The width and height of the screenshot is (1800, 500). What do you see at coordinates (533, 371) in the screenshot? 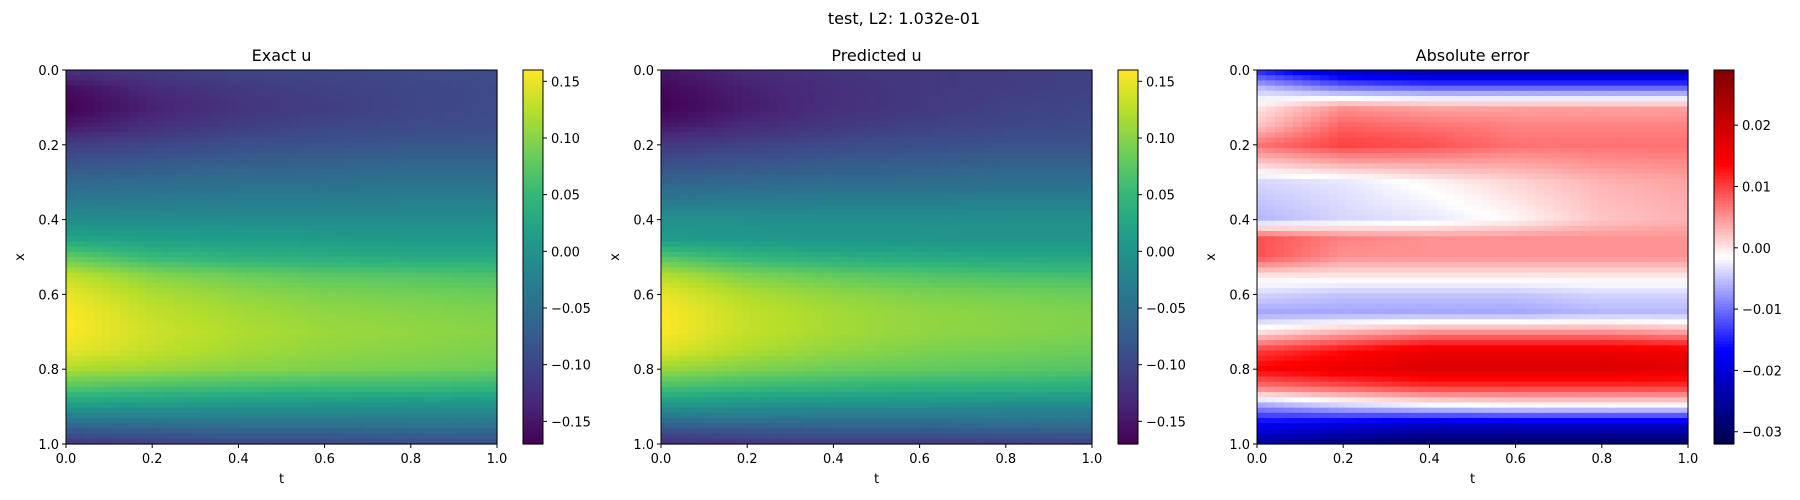
I see `colorbar-segment` at bounding box center [533, 371].